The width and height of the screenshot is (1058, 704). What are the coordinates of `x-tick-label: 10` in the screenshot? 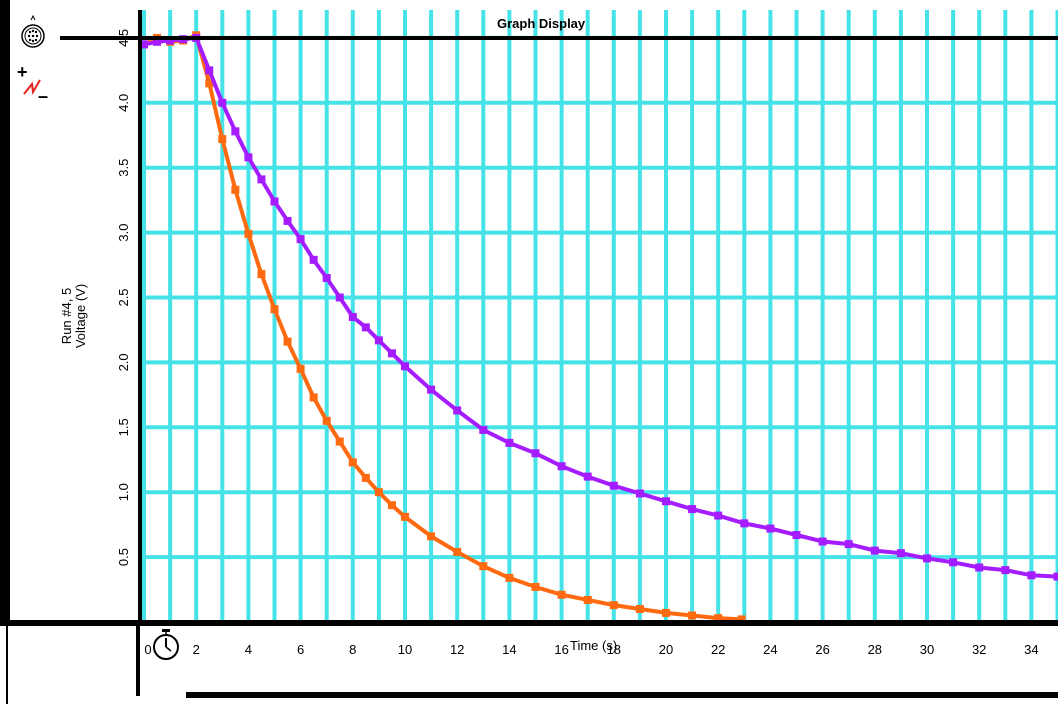 It's located at (405, 649).